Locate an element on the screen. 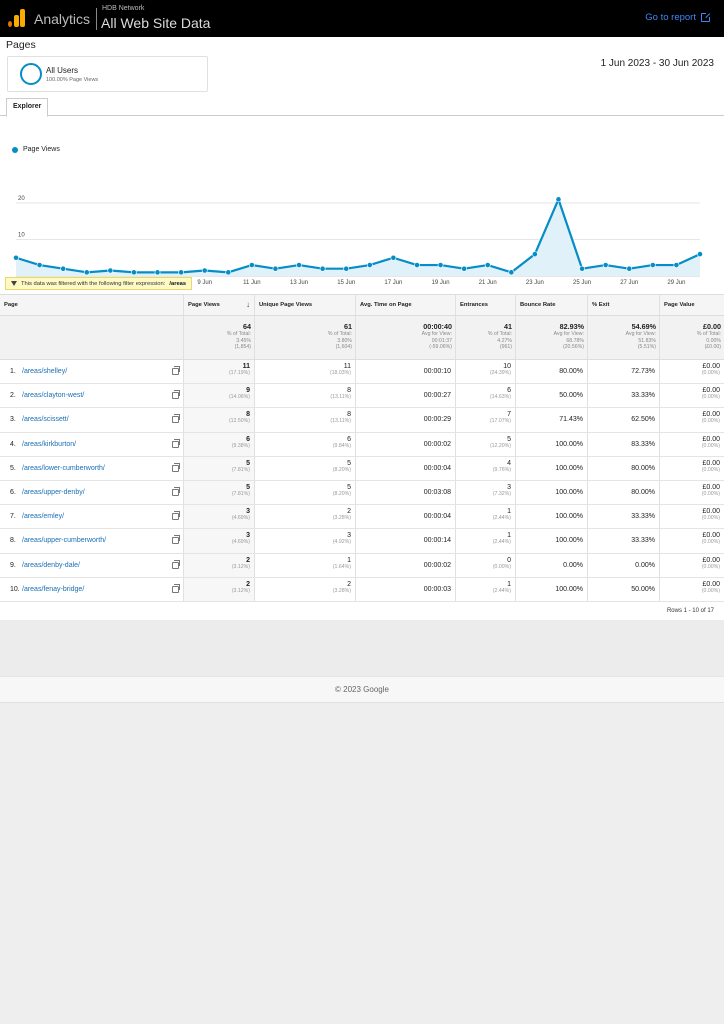 The image size is (724, 1024). row-index: 5. is located at coordinates (13, 468).